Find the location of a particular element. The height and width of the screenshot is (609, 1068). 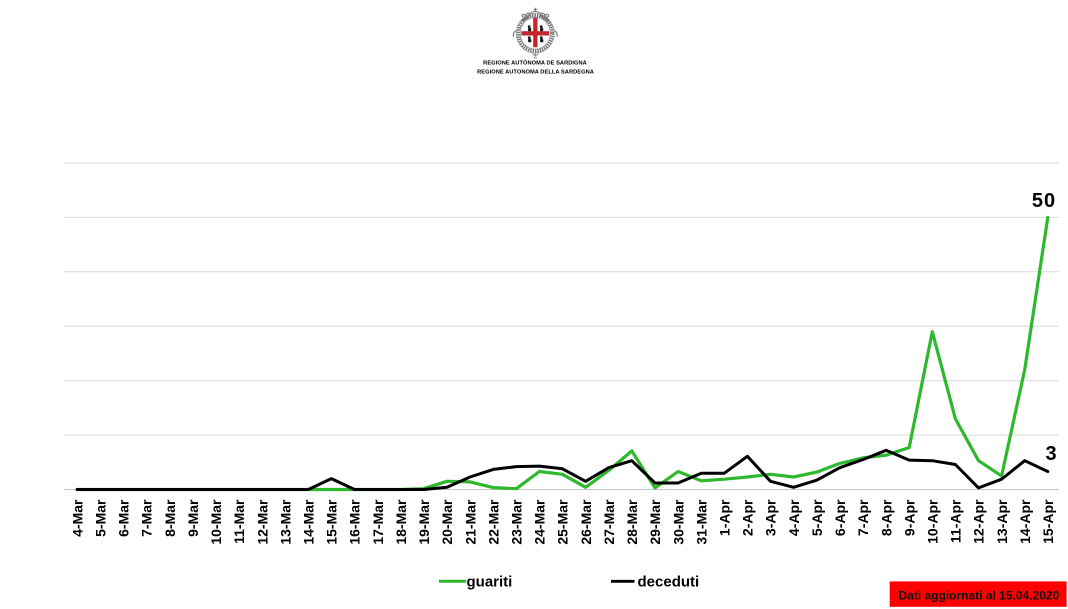

svg-text: 13-Mar is located at coordinates (285, 522).